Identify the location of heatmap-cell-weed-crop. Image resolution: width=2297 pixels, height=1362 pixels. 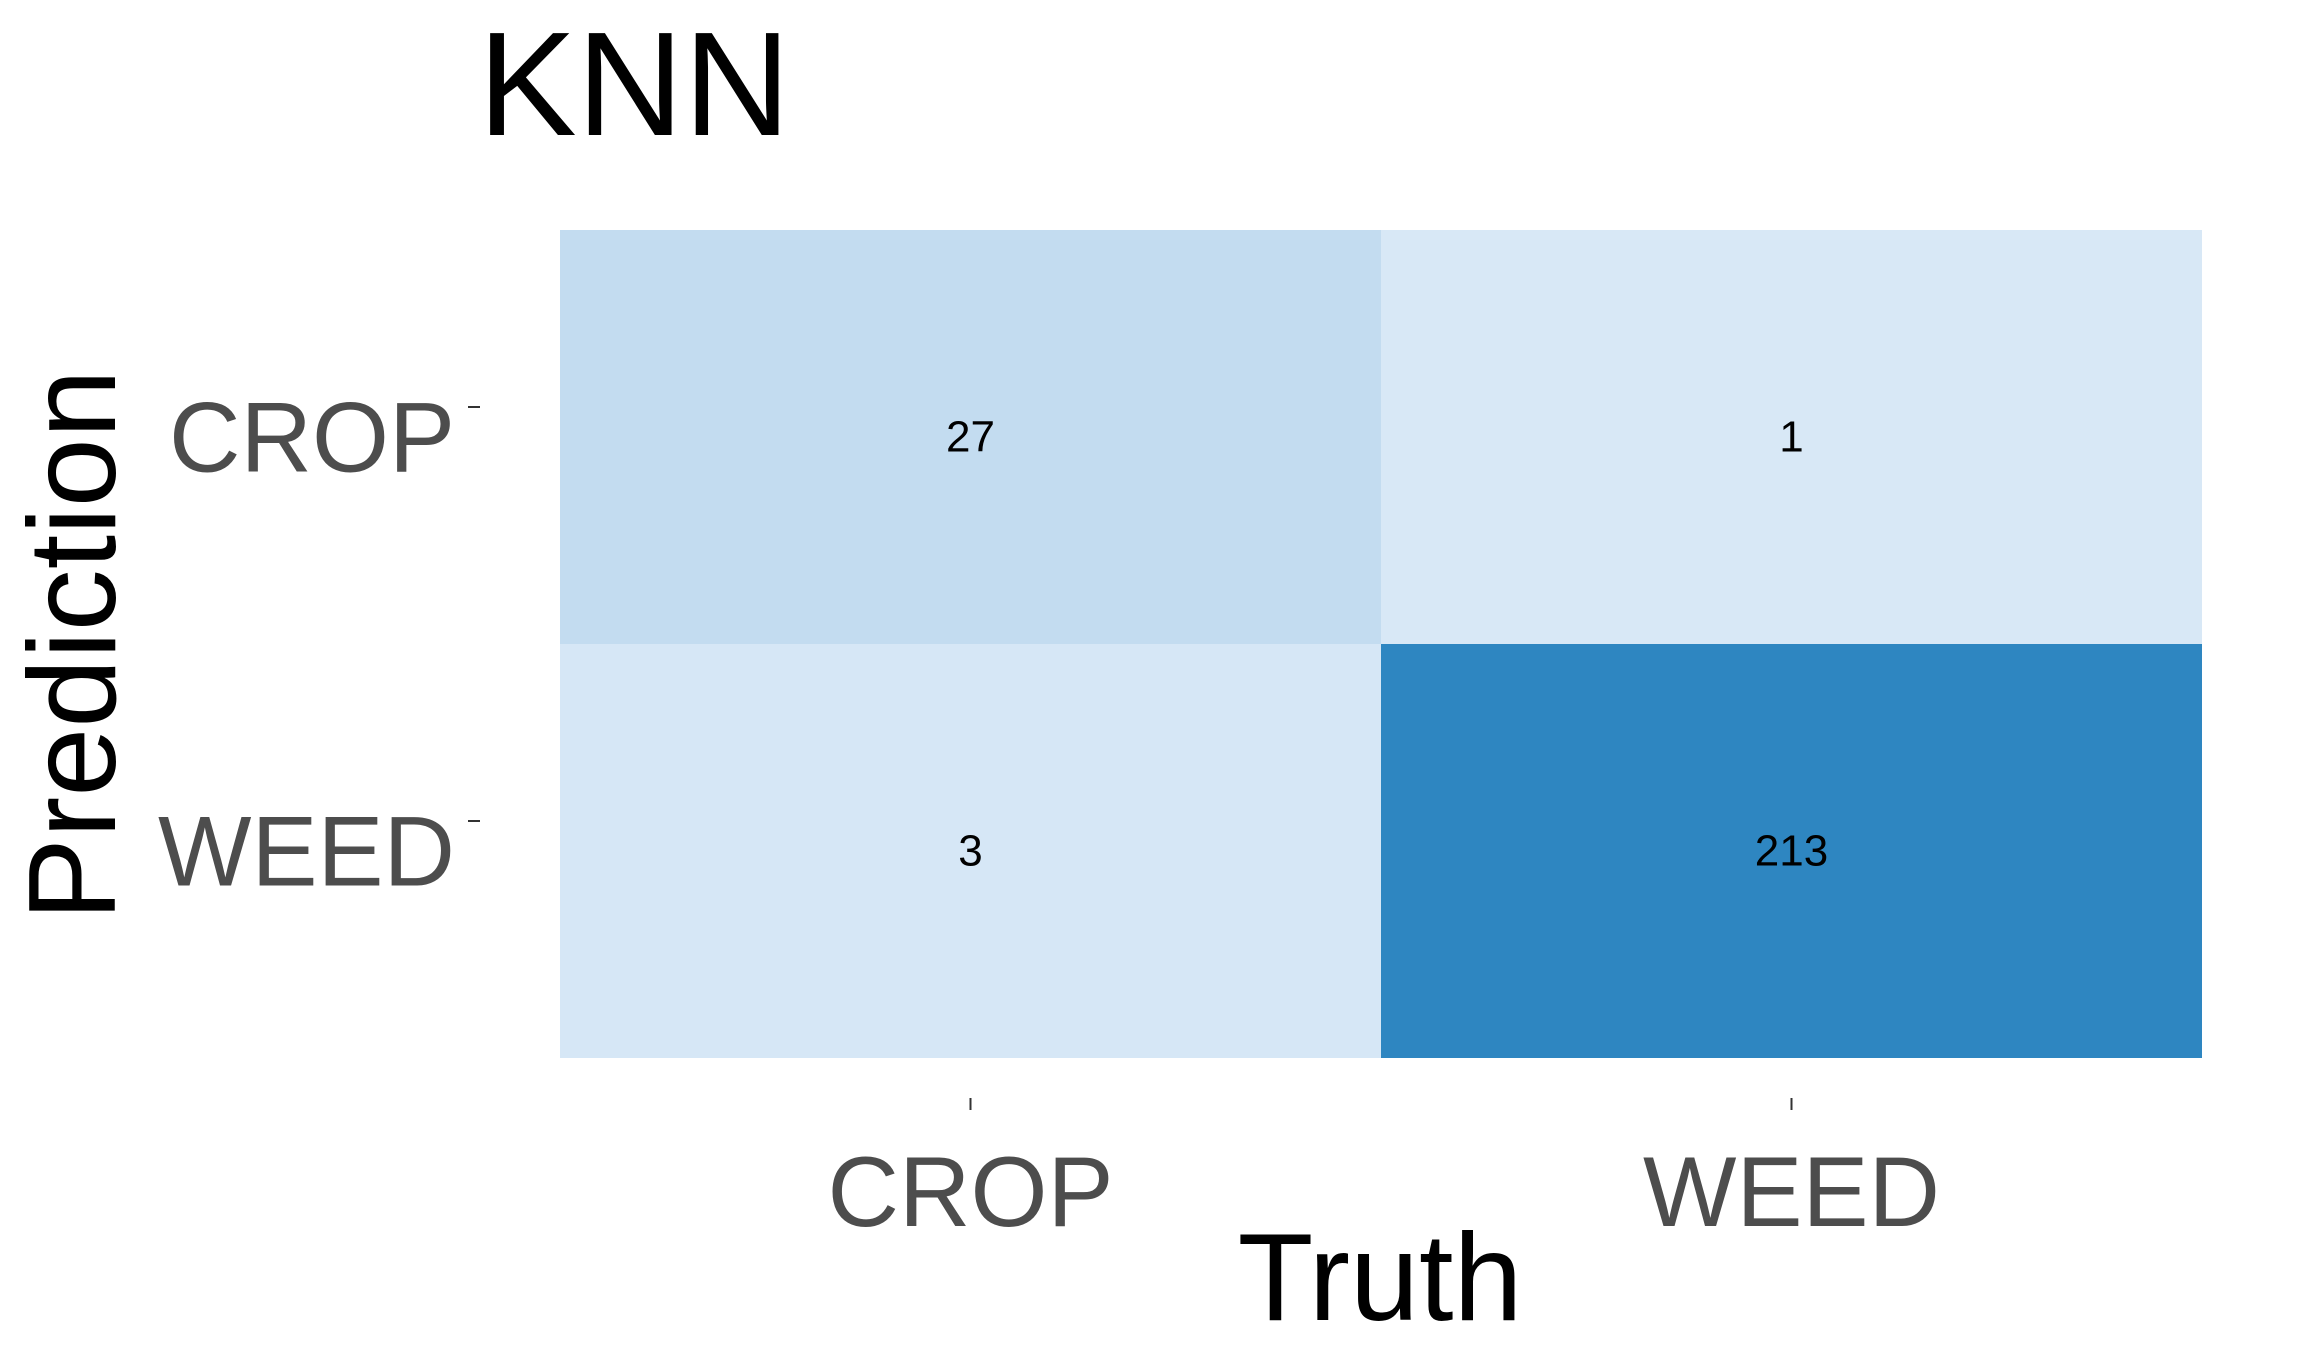
(970, 851).